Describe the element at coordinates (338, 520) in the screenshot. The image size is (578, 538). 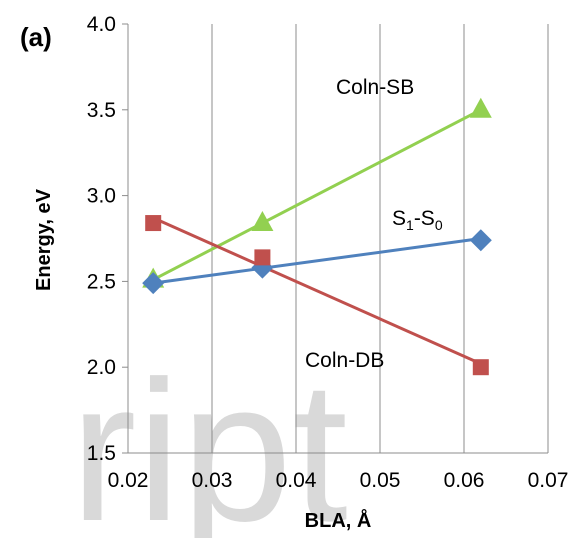
I see `x-axis-label: BLA, Å` at that location.